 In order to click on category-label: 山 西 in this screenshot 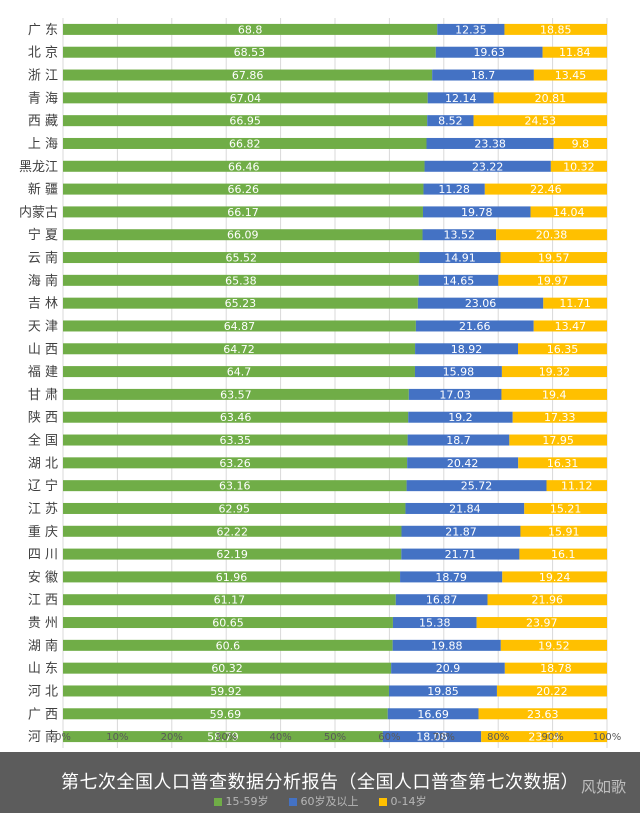, I will do `click(43, 349)`.